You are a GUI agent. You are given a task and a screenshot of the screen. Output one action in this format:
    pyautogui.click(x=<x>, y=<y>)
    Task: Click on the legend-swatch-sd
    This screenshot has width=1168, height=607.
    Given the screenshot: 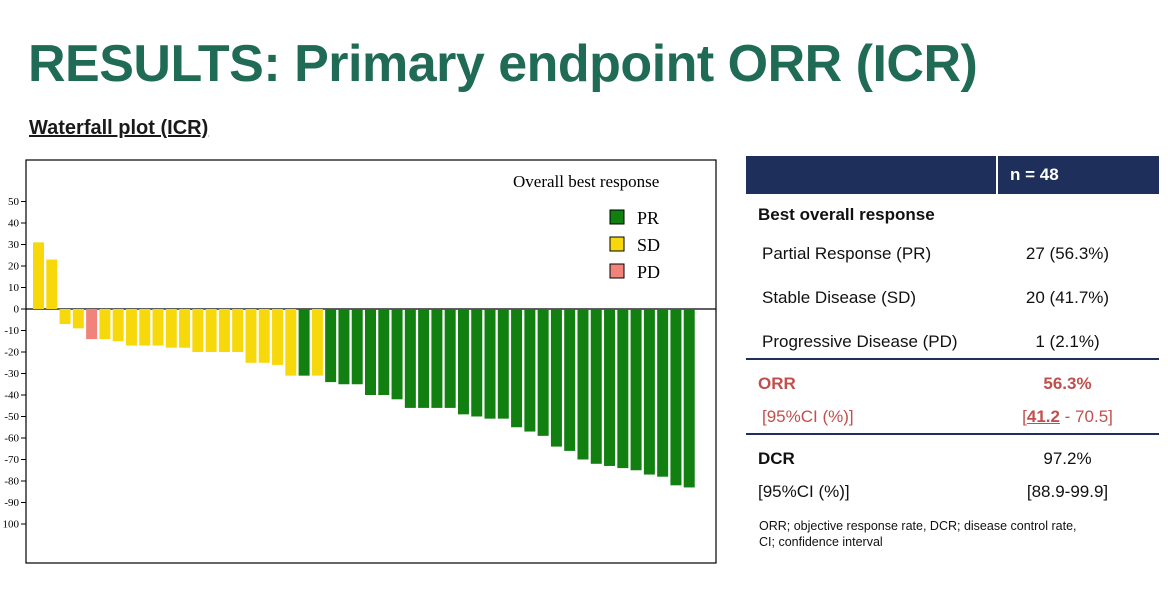 What is the action you would take?
    pyautogui.click(x=617, y=244)
    